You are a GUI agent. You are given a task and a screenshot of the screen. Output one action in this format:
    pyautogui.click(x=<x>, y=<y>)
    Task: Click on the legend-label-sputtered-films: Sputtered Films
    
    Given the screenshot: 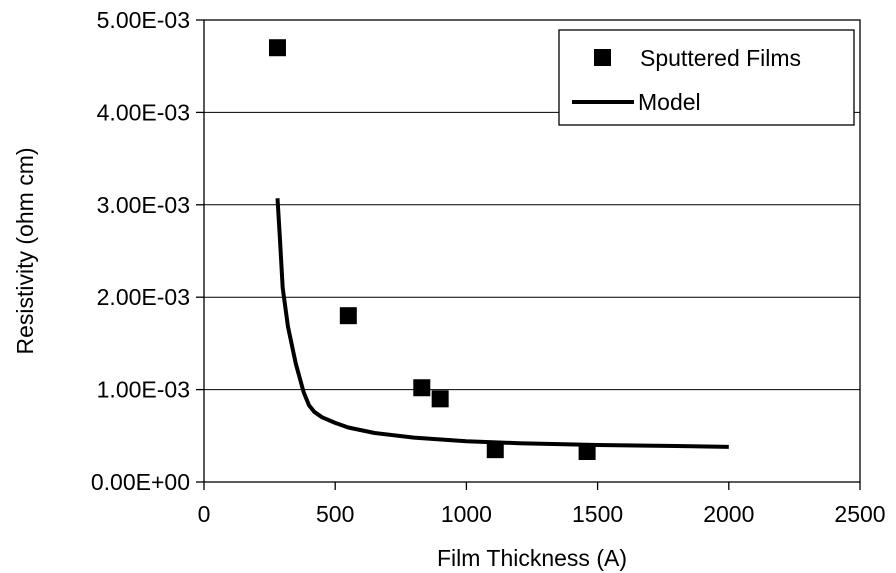 What is the action you would take?
    pyautogui.click(x=720, y=58)
    